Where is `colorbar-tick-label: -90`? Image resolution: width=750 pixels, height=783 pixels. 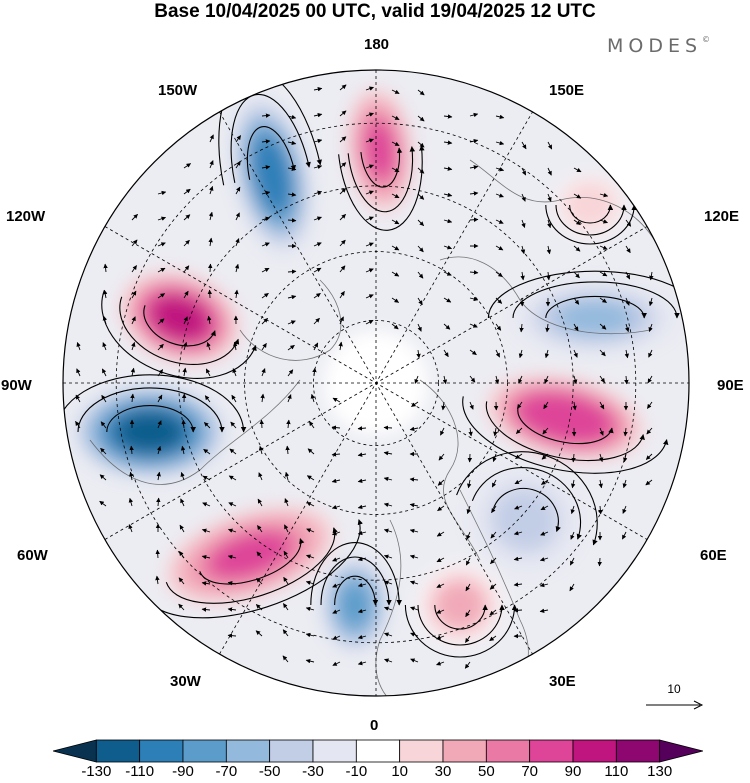 colorbar-tick-label: -90 is located at coordinates (183, 771).